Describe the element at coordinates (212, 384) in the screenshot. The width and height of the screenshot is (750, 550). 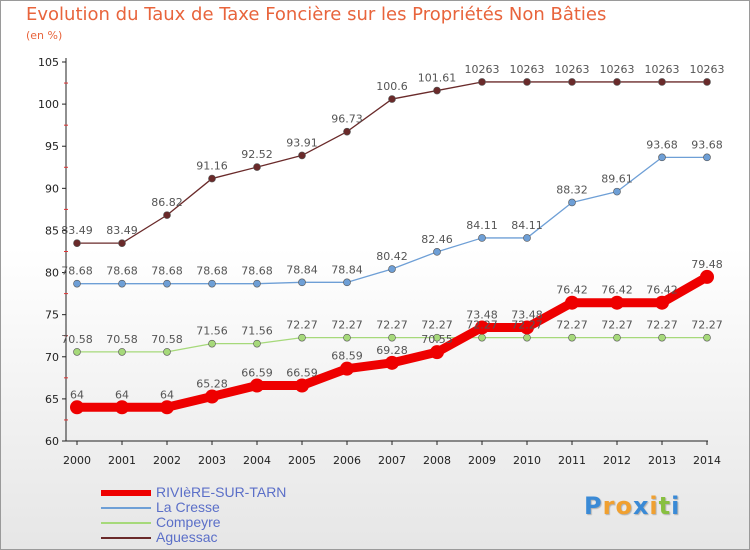
I see `data-label: 65.28` at that location.